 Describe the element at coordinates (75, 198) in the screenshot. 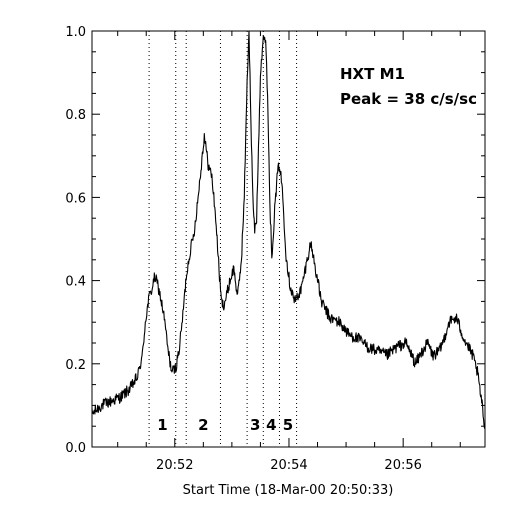

I see `y-tick-label: 0.6` at that location.